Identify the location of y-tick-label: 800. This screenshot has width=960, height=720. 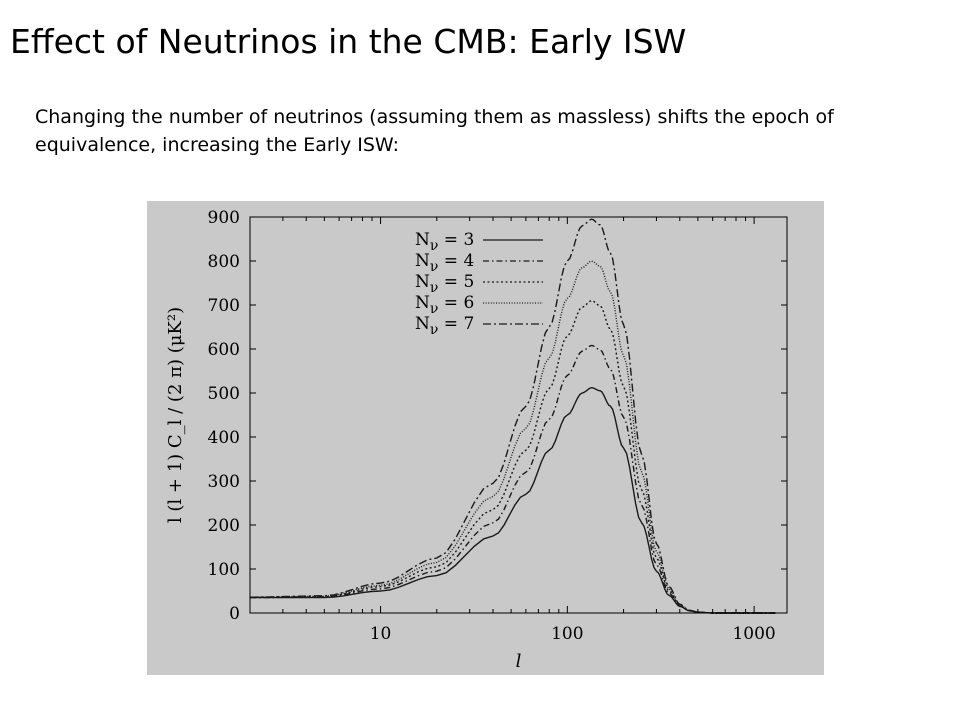
(224, 262).